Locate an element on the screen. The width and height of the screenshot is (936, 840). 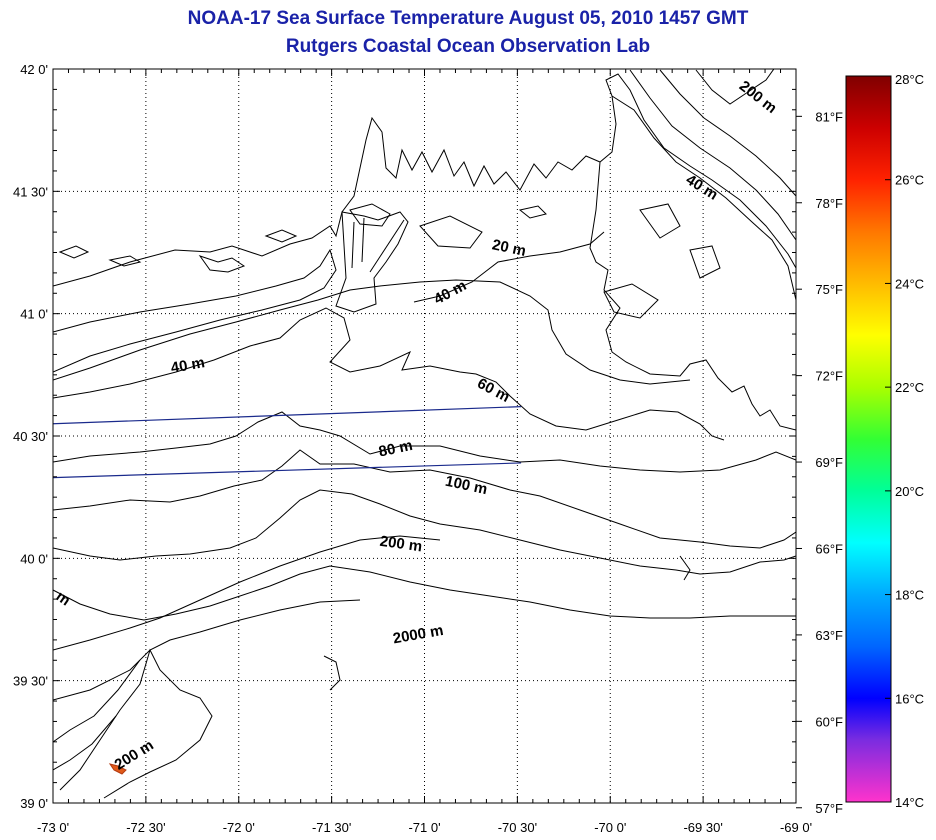
coastline-cape is located at coordinates (692, 296).